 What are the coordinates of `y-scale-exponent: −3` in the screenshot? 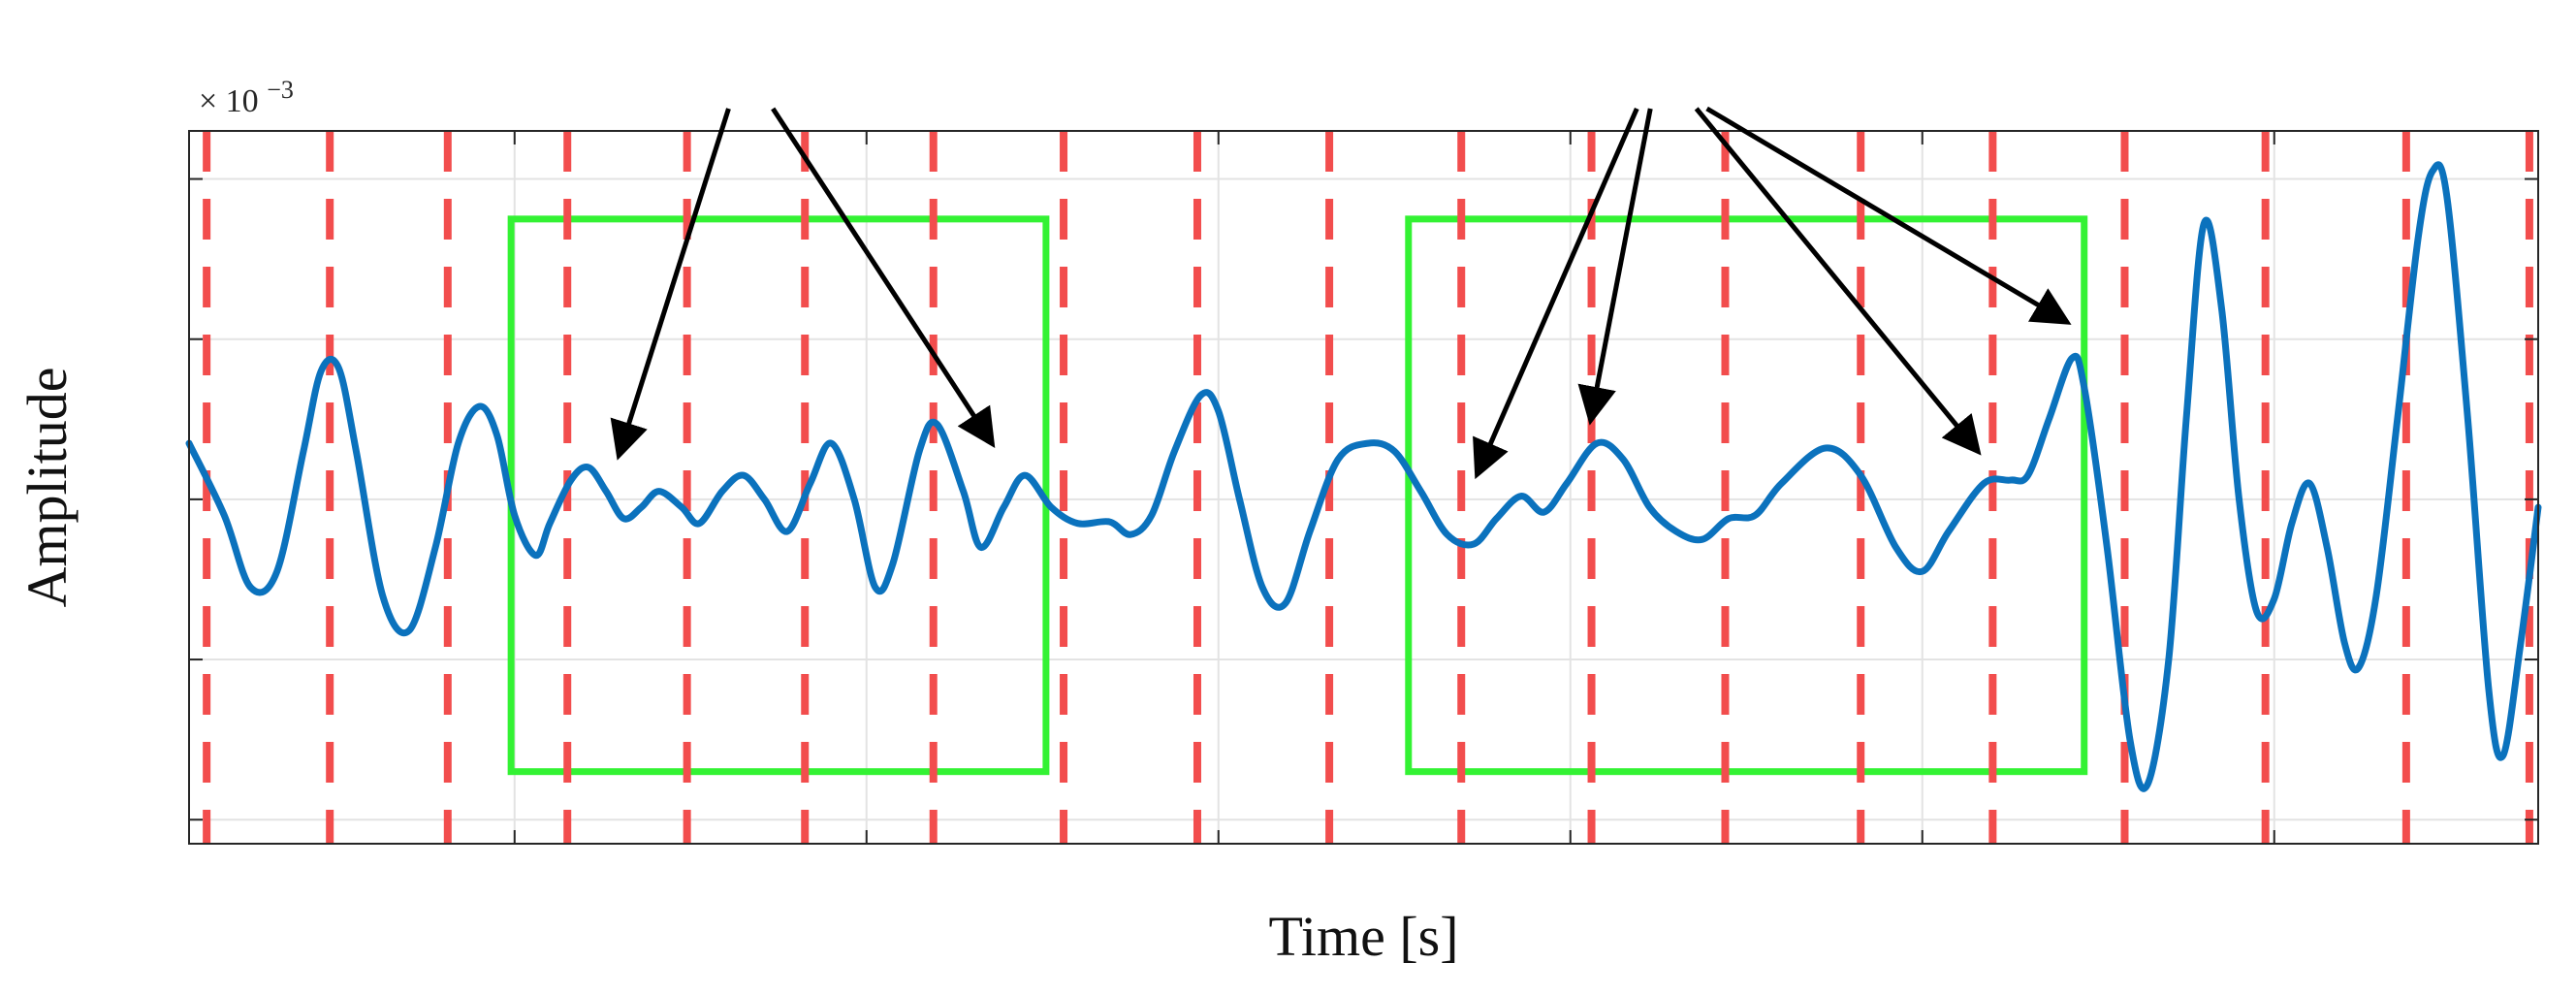 It's located at (280, 90).